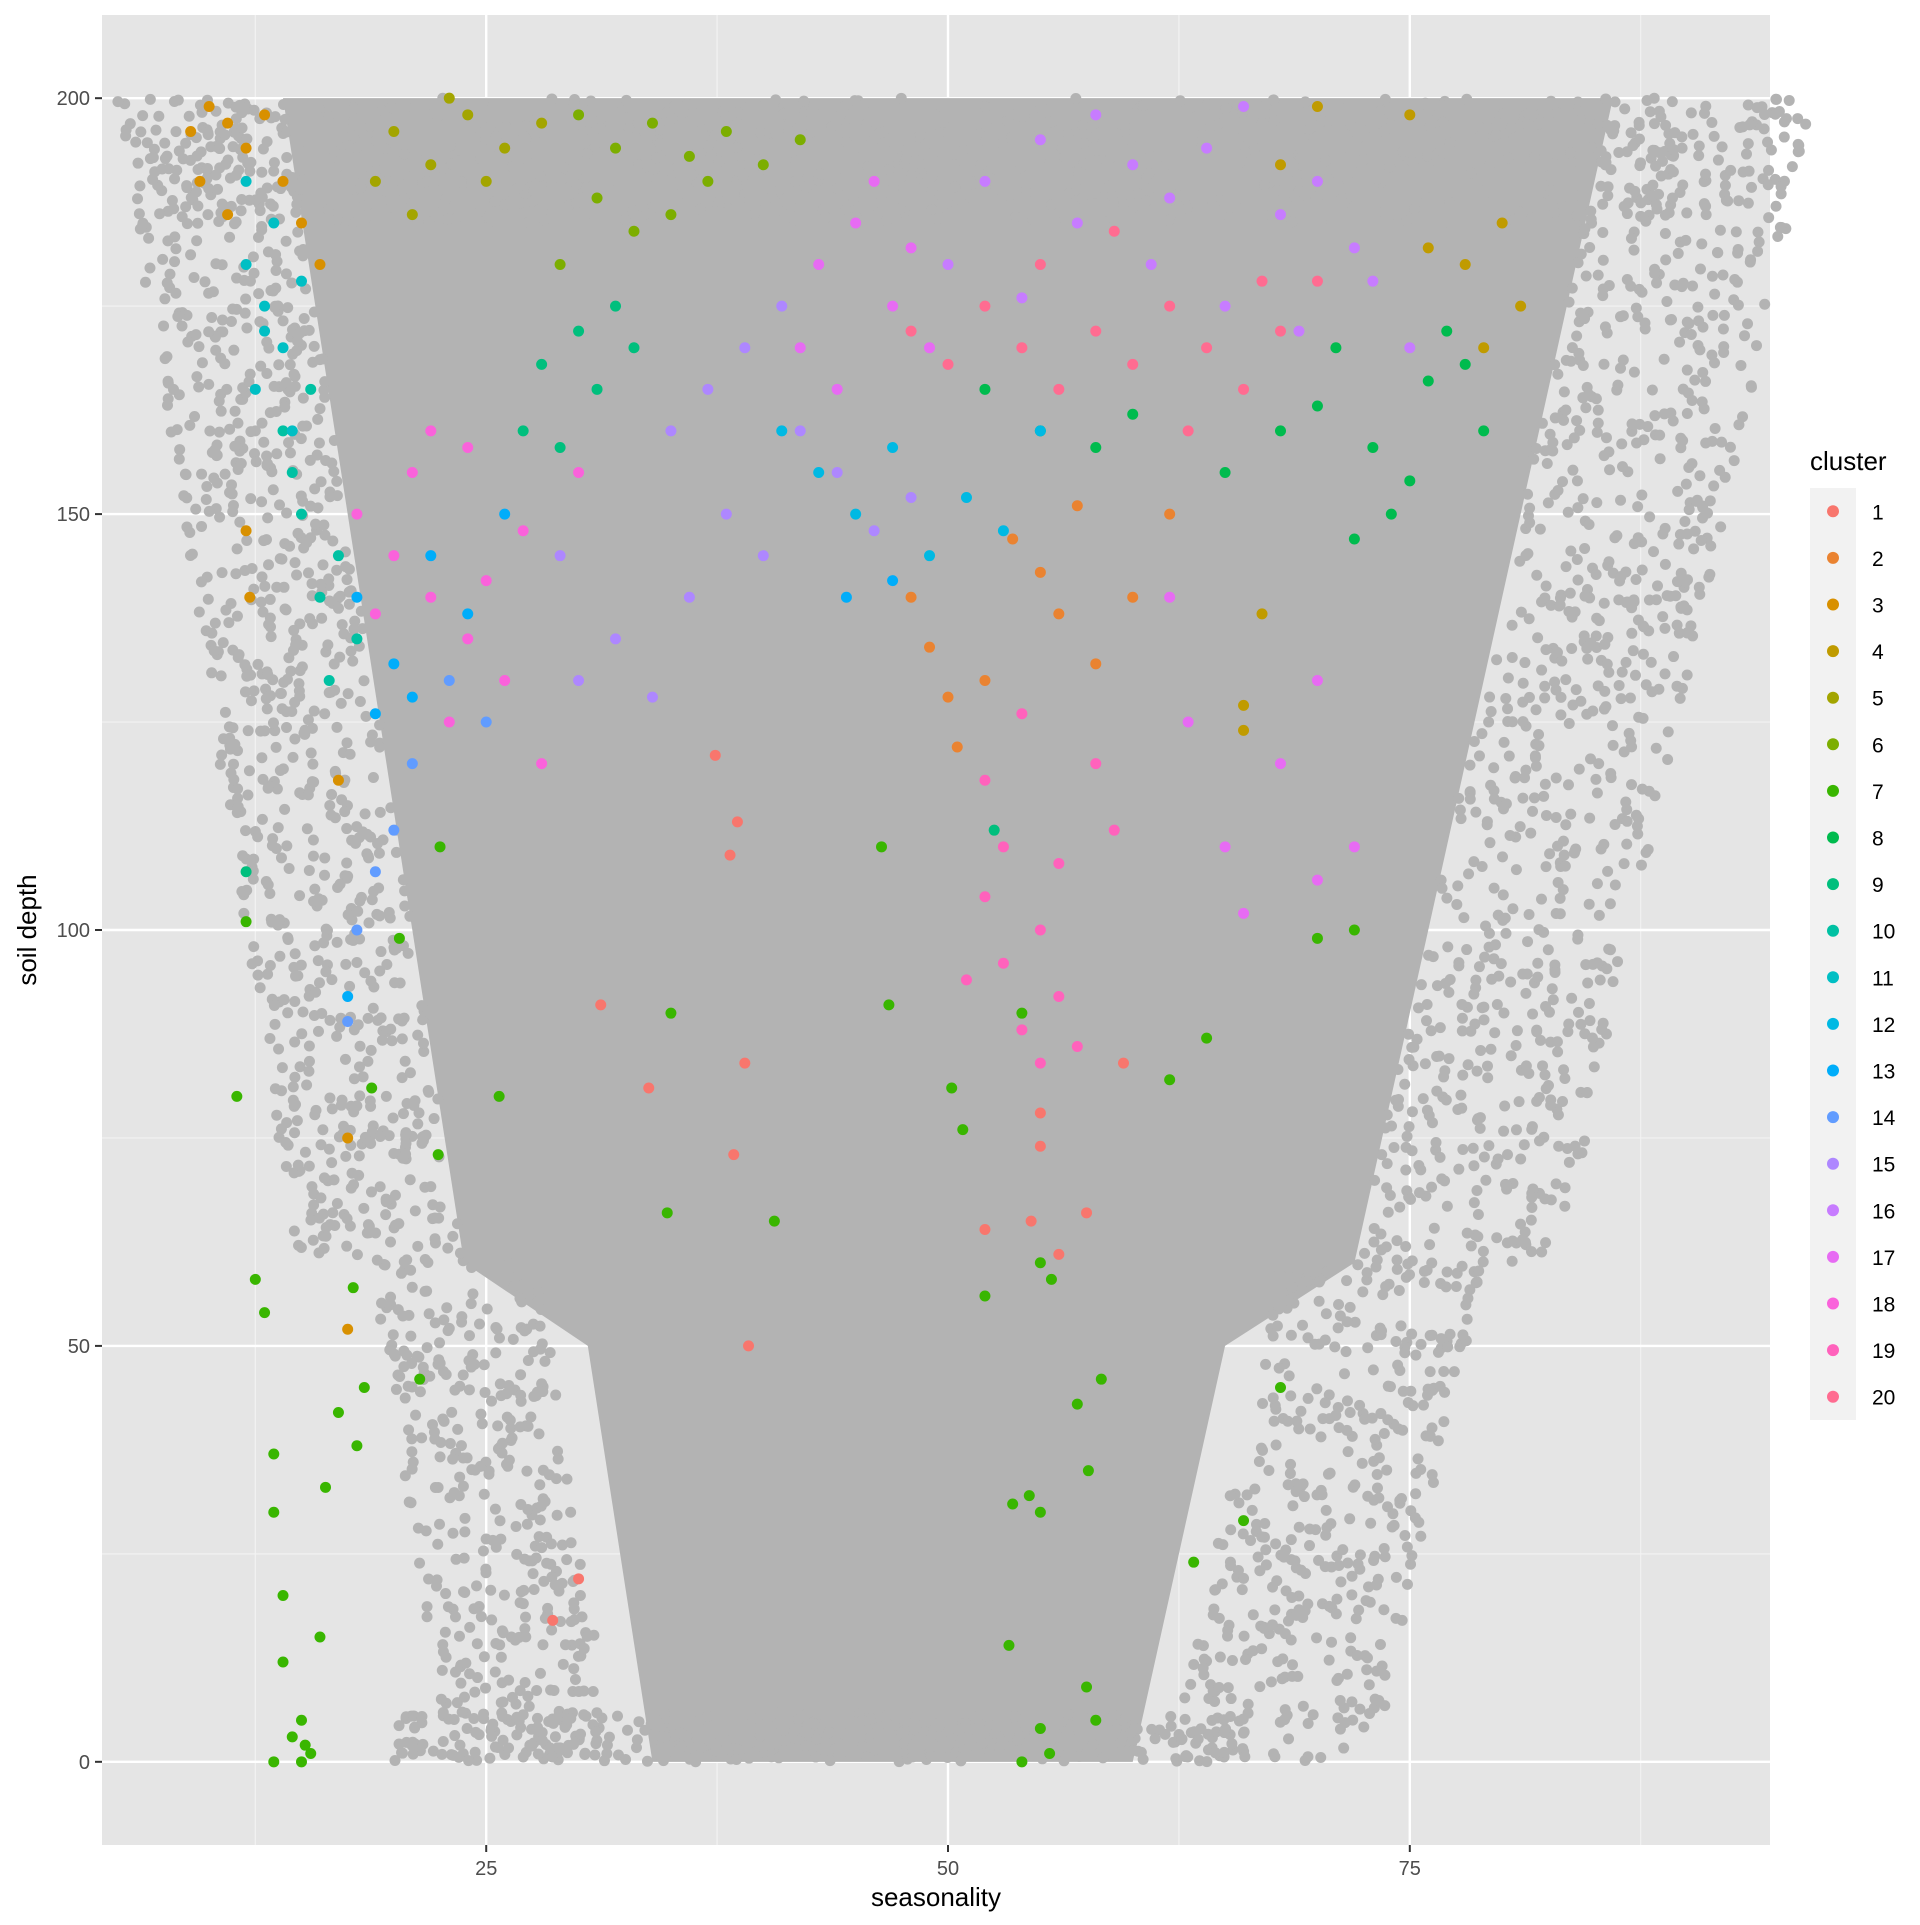 Image resolution: width=1920 pixels, height=1925 pixels. Describe the element at coordinates (27, 929) in the screenshot. I see `y-axis-title: soil depth` at that location.